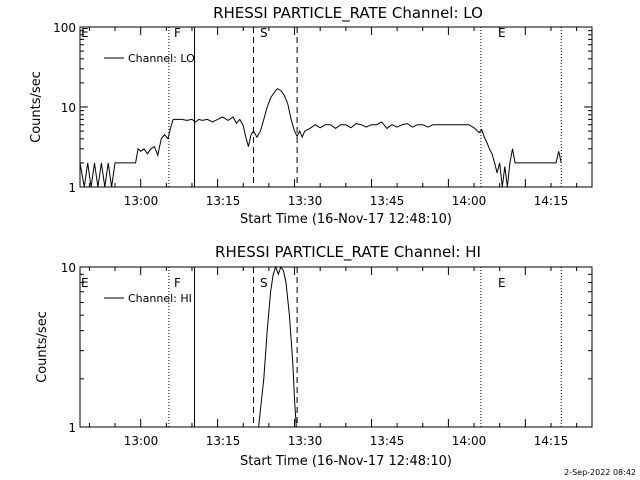  What do you see at coordinates (348, 252) in the screenshot?
I see `chart-title: RHESSI PARTICLE_RATE Channel: HI` at bounding box center [348, 252].